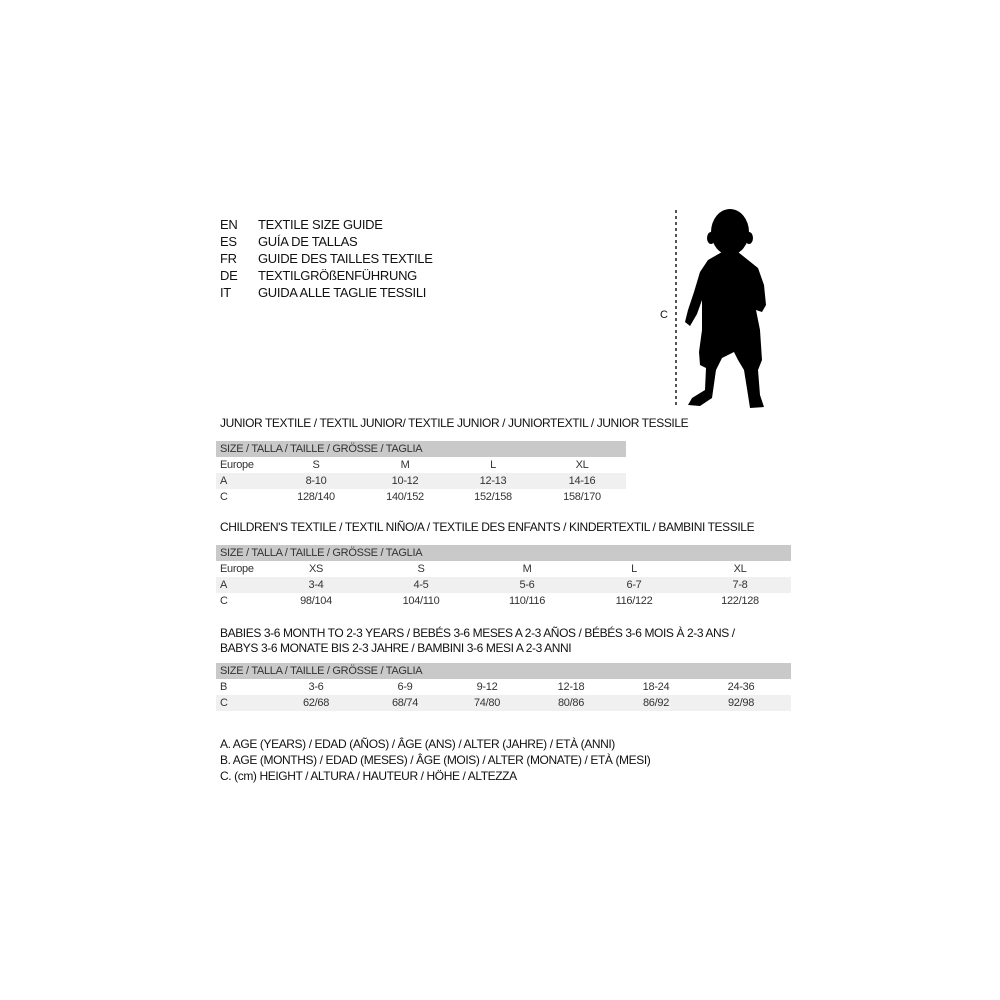  I want to click on row-label: B, so click(224, 687).